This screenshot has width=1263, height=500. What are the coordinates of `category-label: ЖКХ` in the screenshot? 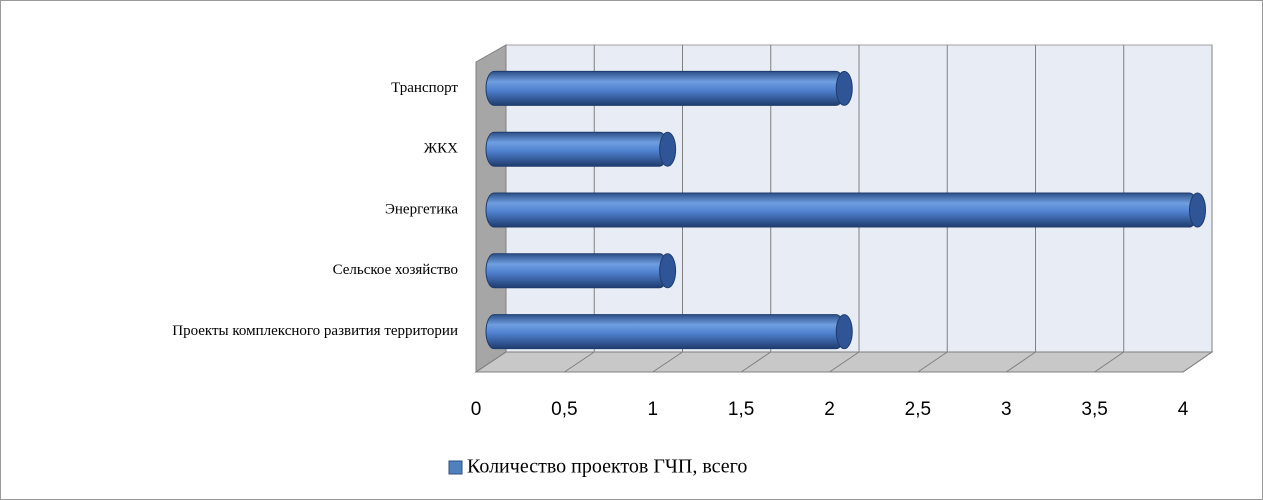 It's located at (441, 149).